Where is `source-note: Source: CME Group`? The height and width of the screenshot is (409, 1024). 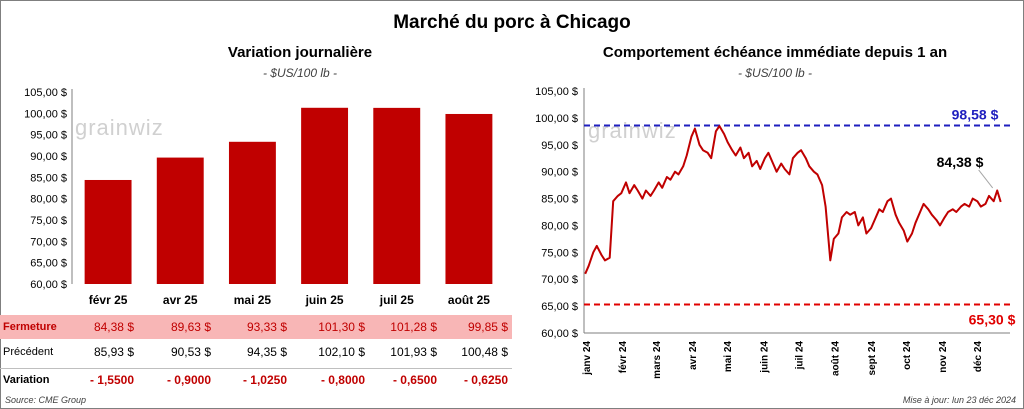
source-note: Source: CME Group is located at coordinates (46, 400).